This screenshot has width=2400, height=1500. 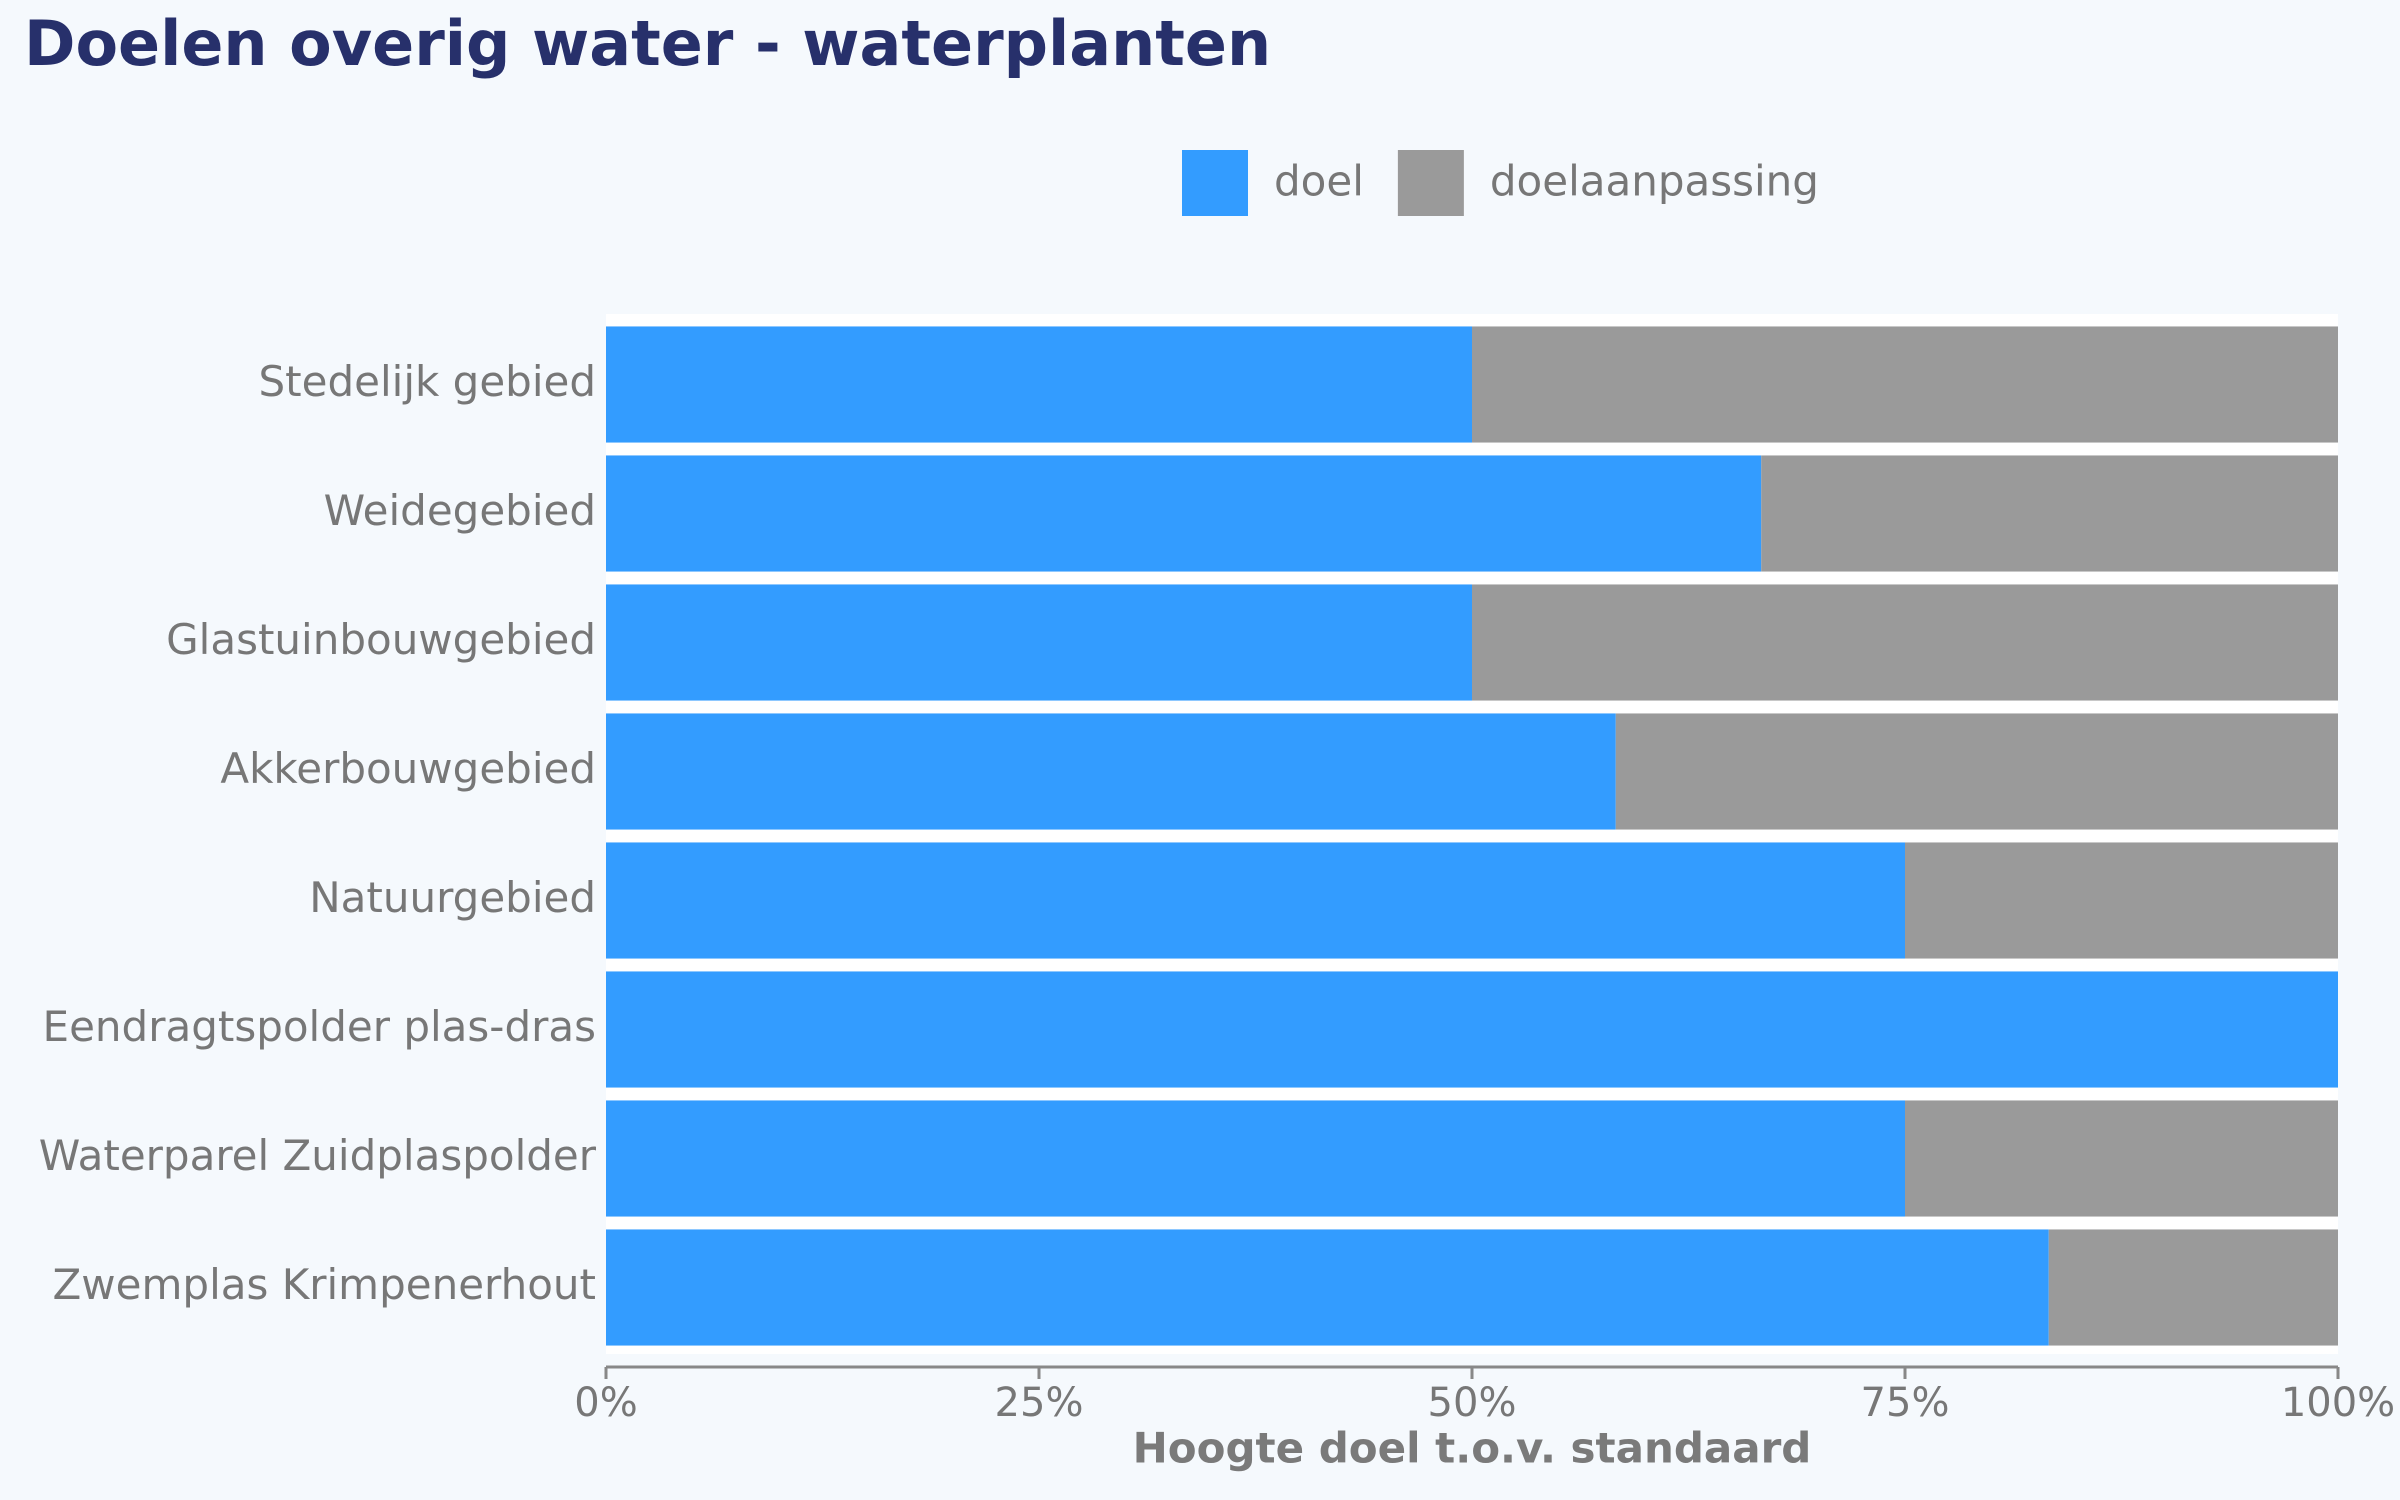 What do you see at coordinates (1319, 181) in the screenshot?
I see `legend-label: doel` at bounding box center [1319, 181].